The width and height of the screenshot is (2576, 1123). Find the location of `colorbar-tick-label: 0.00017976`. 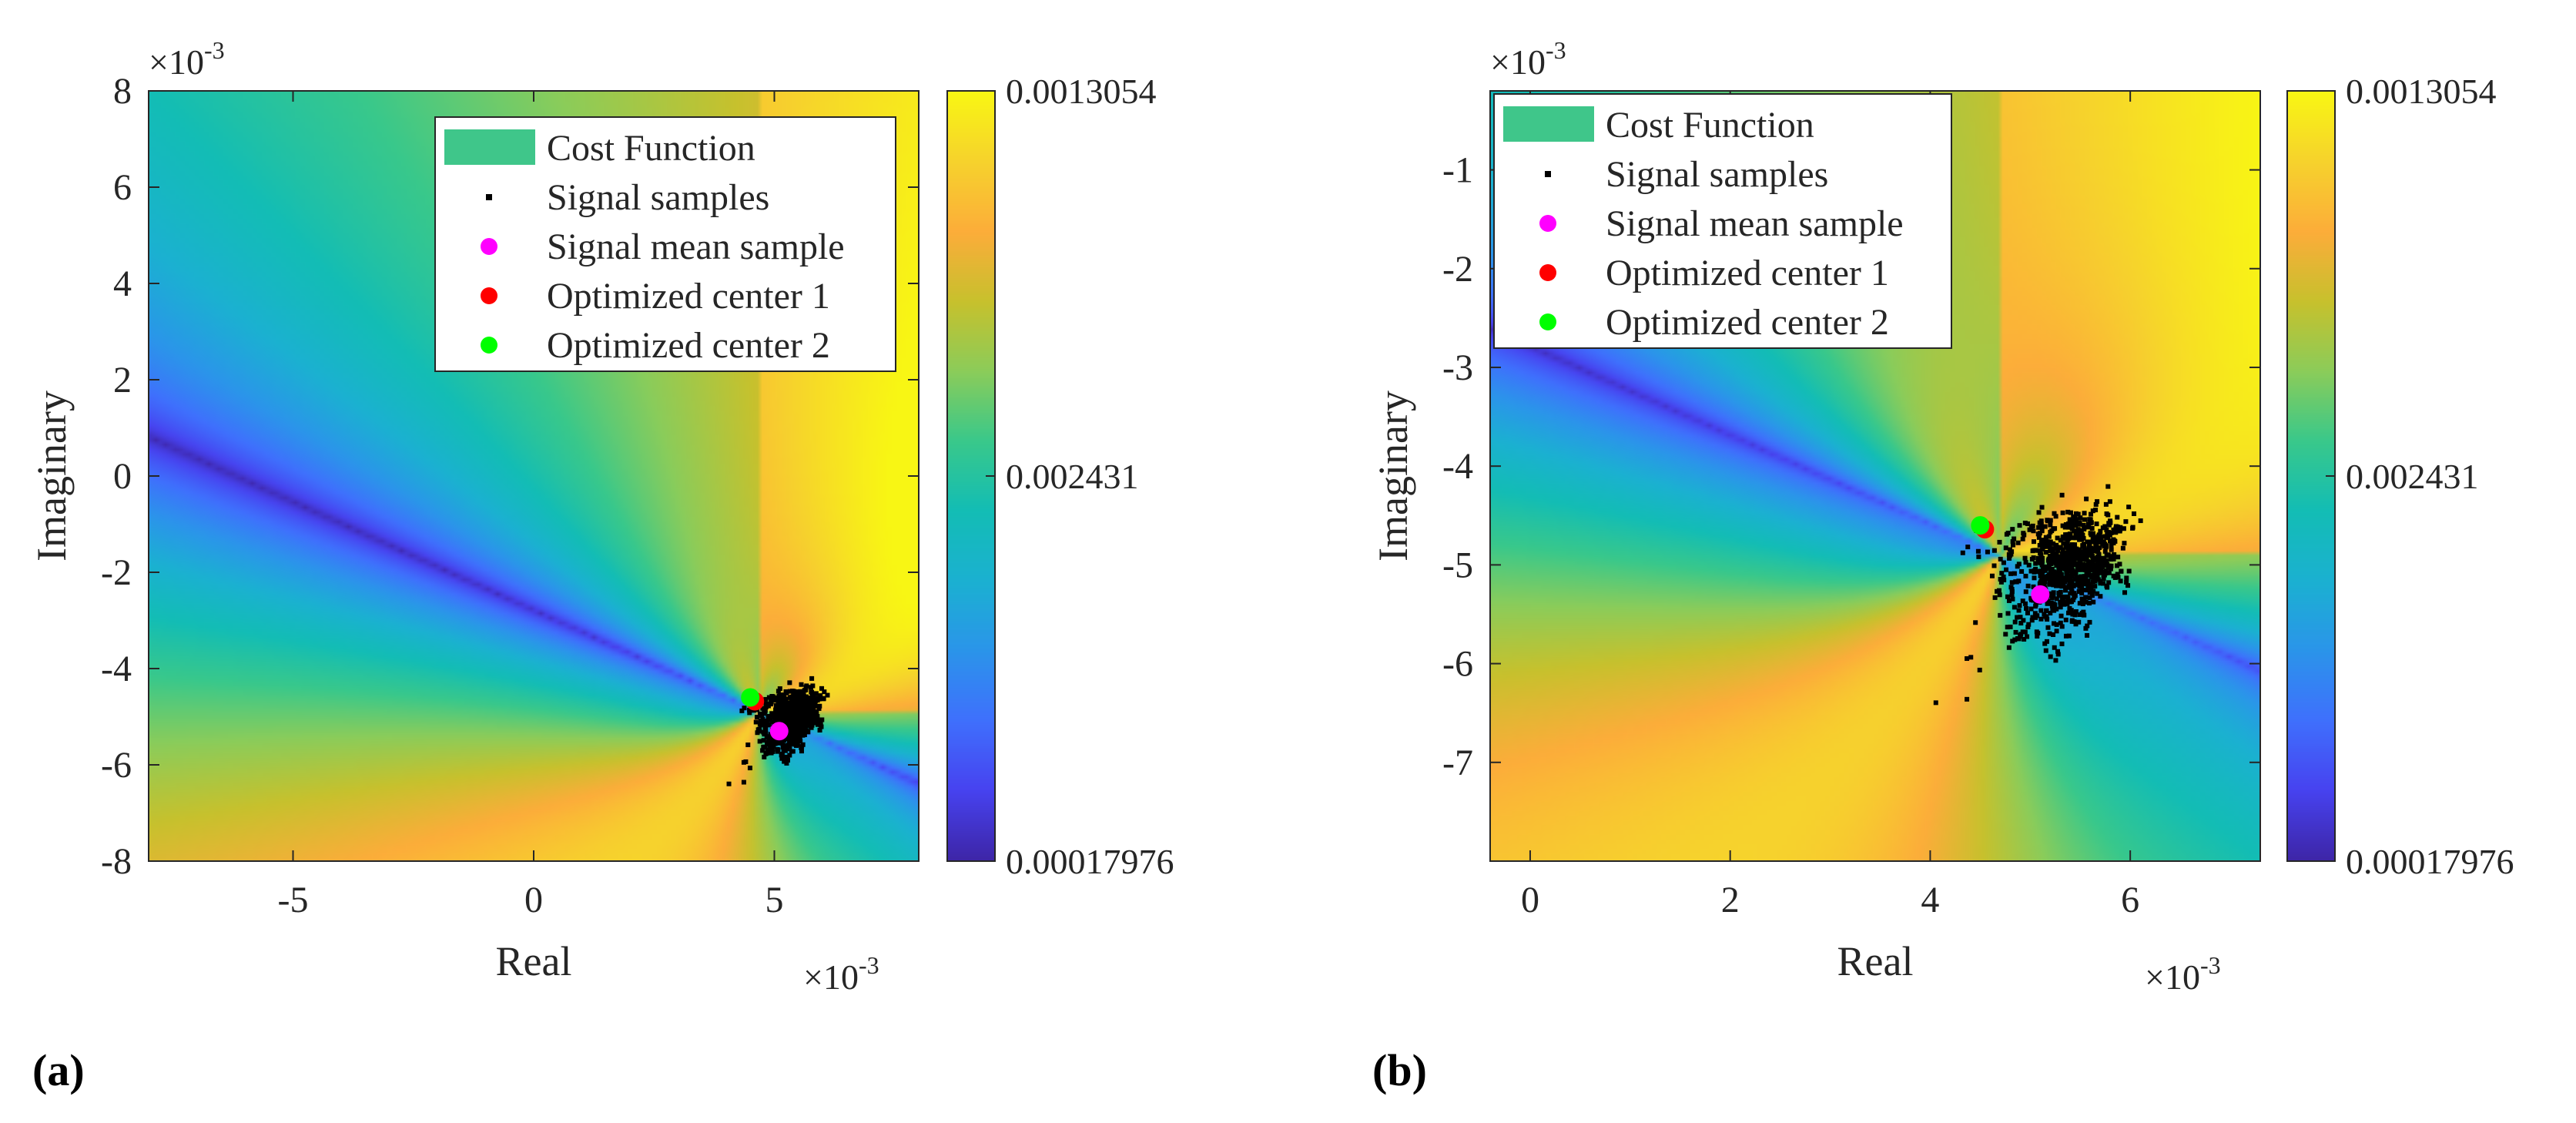

colorbar-tick-label: 0.00017976 is located at coordinates (1090, 861).